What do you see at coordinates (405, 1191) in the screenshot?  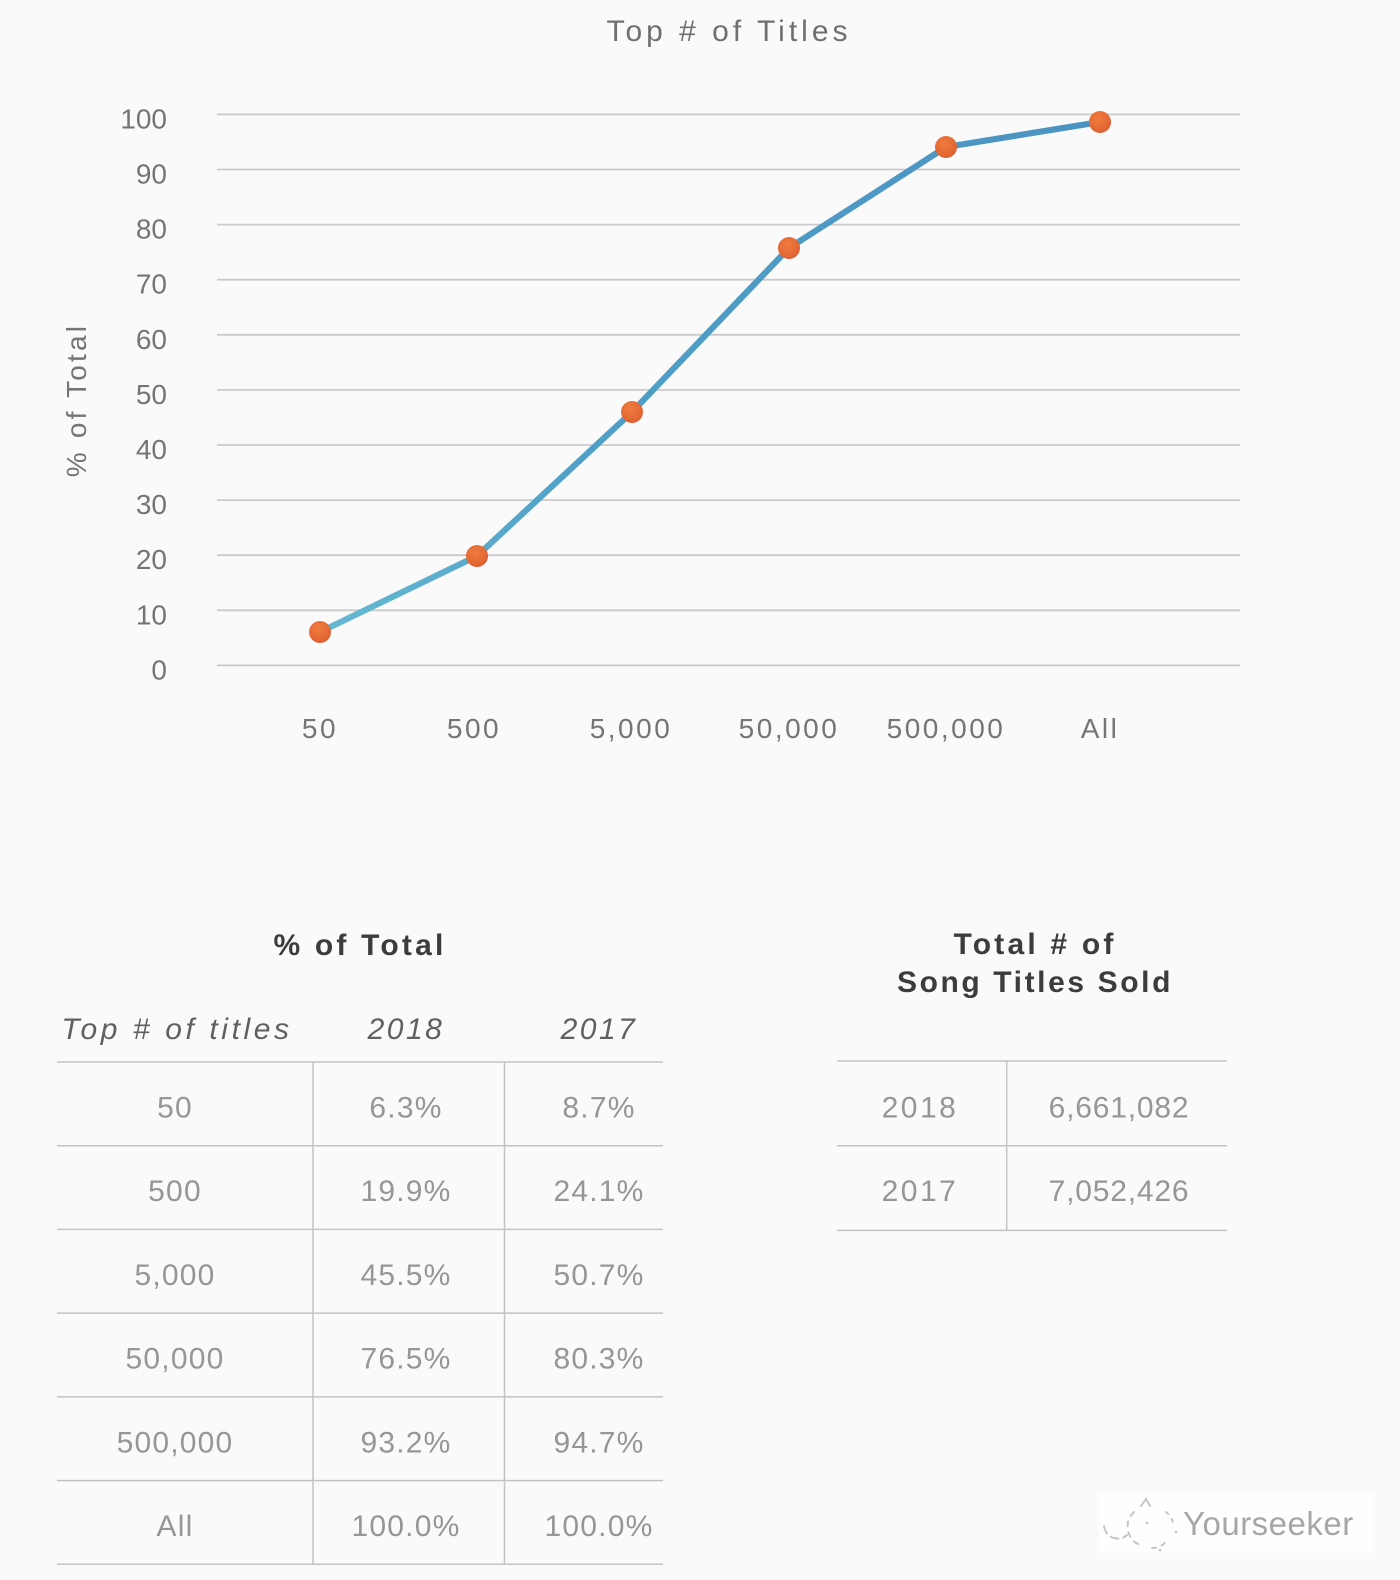 I see `svg-text: 19.9%` at bounding box center [405, 1191].